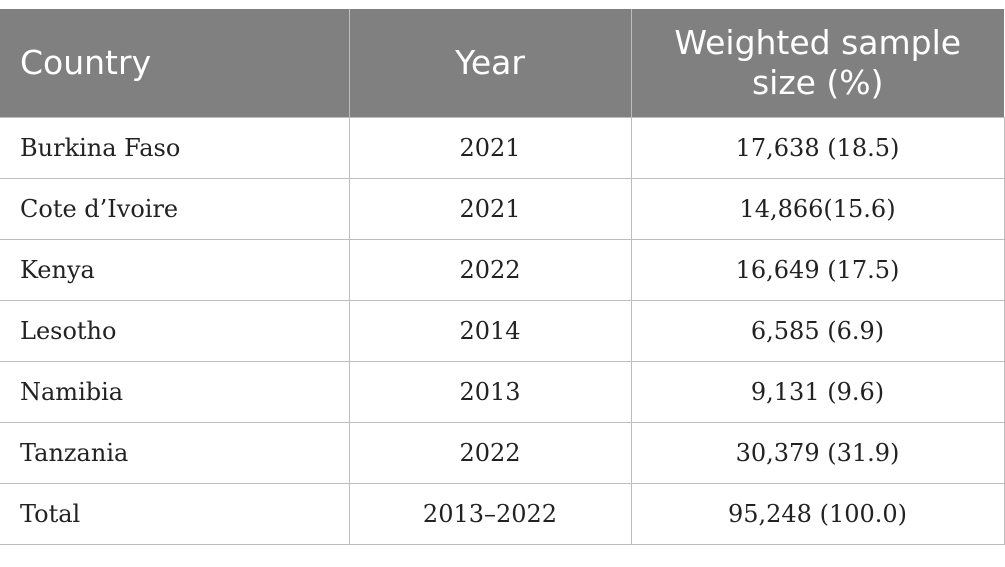 The height and width of the screenshot is (567, 1005). What do you see at coordinates (817, 82) in the screenshot?
I see `header-weighted-sample-size-line2: size (%)` at bounding box center [817, 82].